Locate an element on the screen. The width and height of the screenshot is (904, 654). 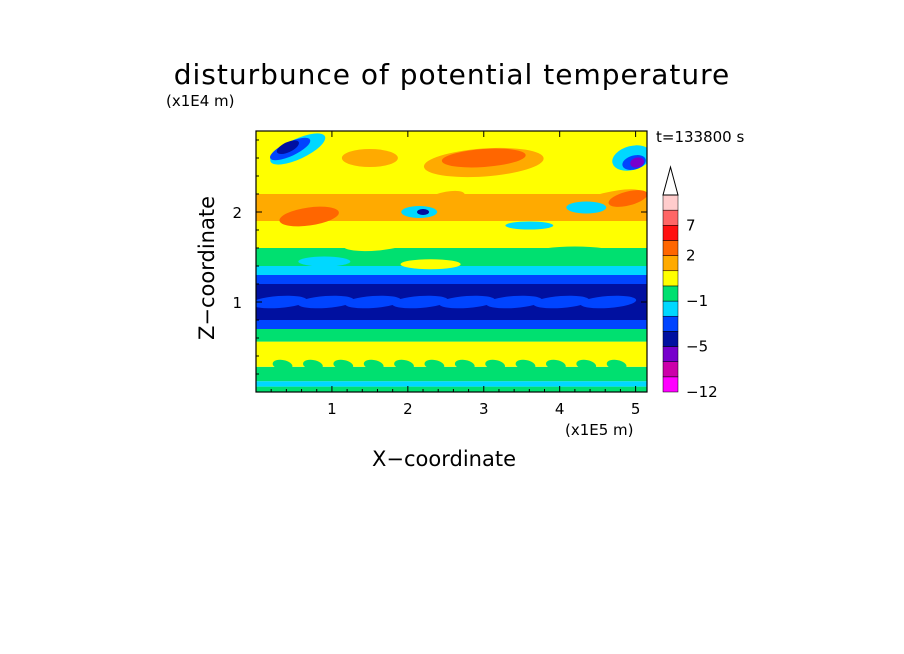
colorbar-tick-label: 2 is located at coordinates (691, 256).